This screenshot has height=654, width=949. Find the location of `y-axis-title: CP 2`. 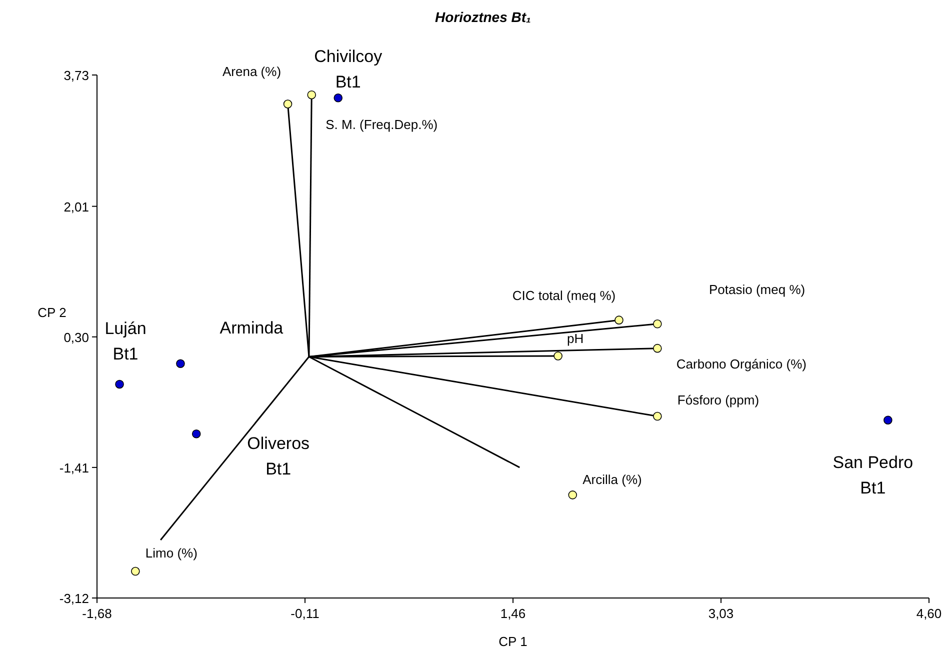

y-axis-title: CP 2 is located at coordinates (52, 312).